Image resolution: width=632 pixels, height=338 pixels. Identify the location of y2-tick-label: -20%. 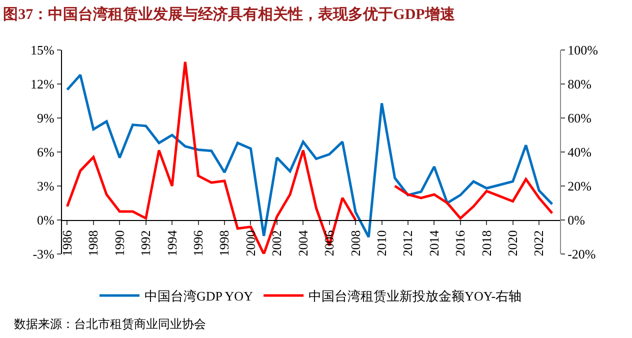
(582, 254).